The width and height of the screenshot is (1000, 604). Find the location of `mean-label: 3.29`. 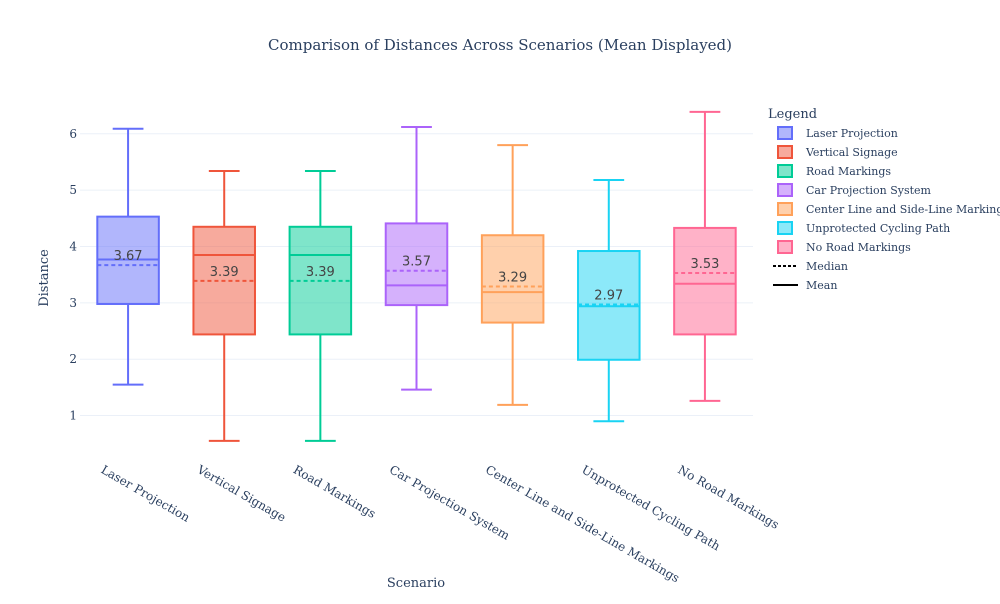

mean-label: 3.29 is located at coordinates (512, 278).